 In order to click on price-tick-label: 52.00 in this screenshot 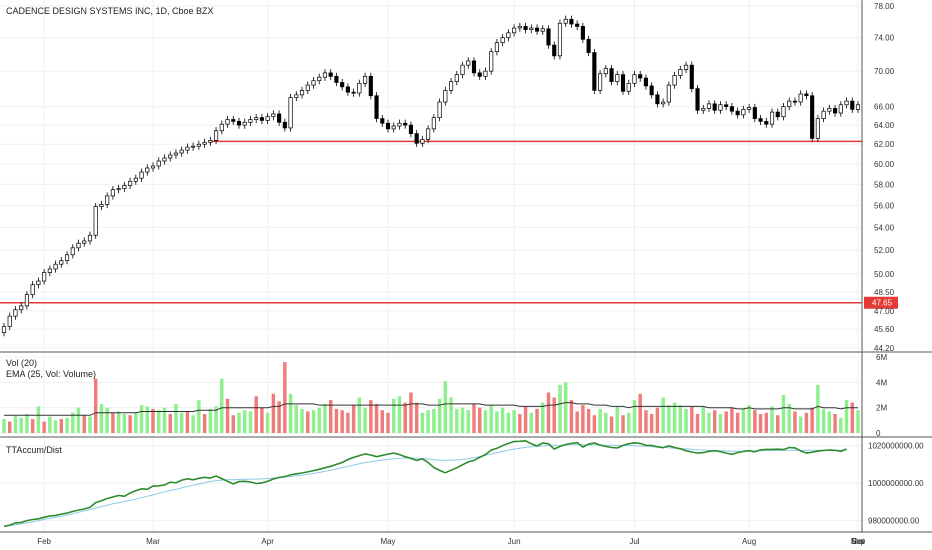, I will do `click(884, 250)`.